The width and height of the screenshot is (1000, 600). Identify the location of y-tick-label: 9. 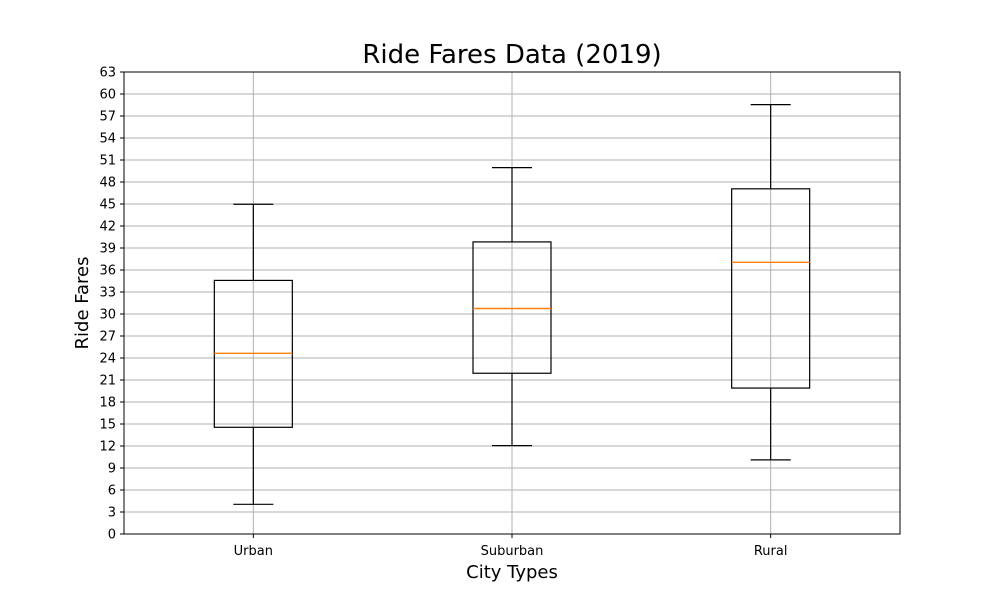
(112, 469).